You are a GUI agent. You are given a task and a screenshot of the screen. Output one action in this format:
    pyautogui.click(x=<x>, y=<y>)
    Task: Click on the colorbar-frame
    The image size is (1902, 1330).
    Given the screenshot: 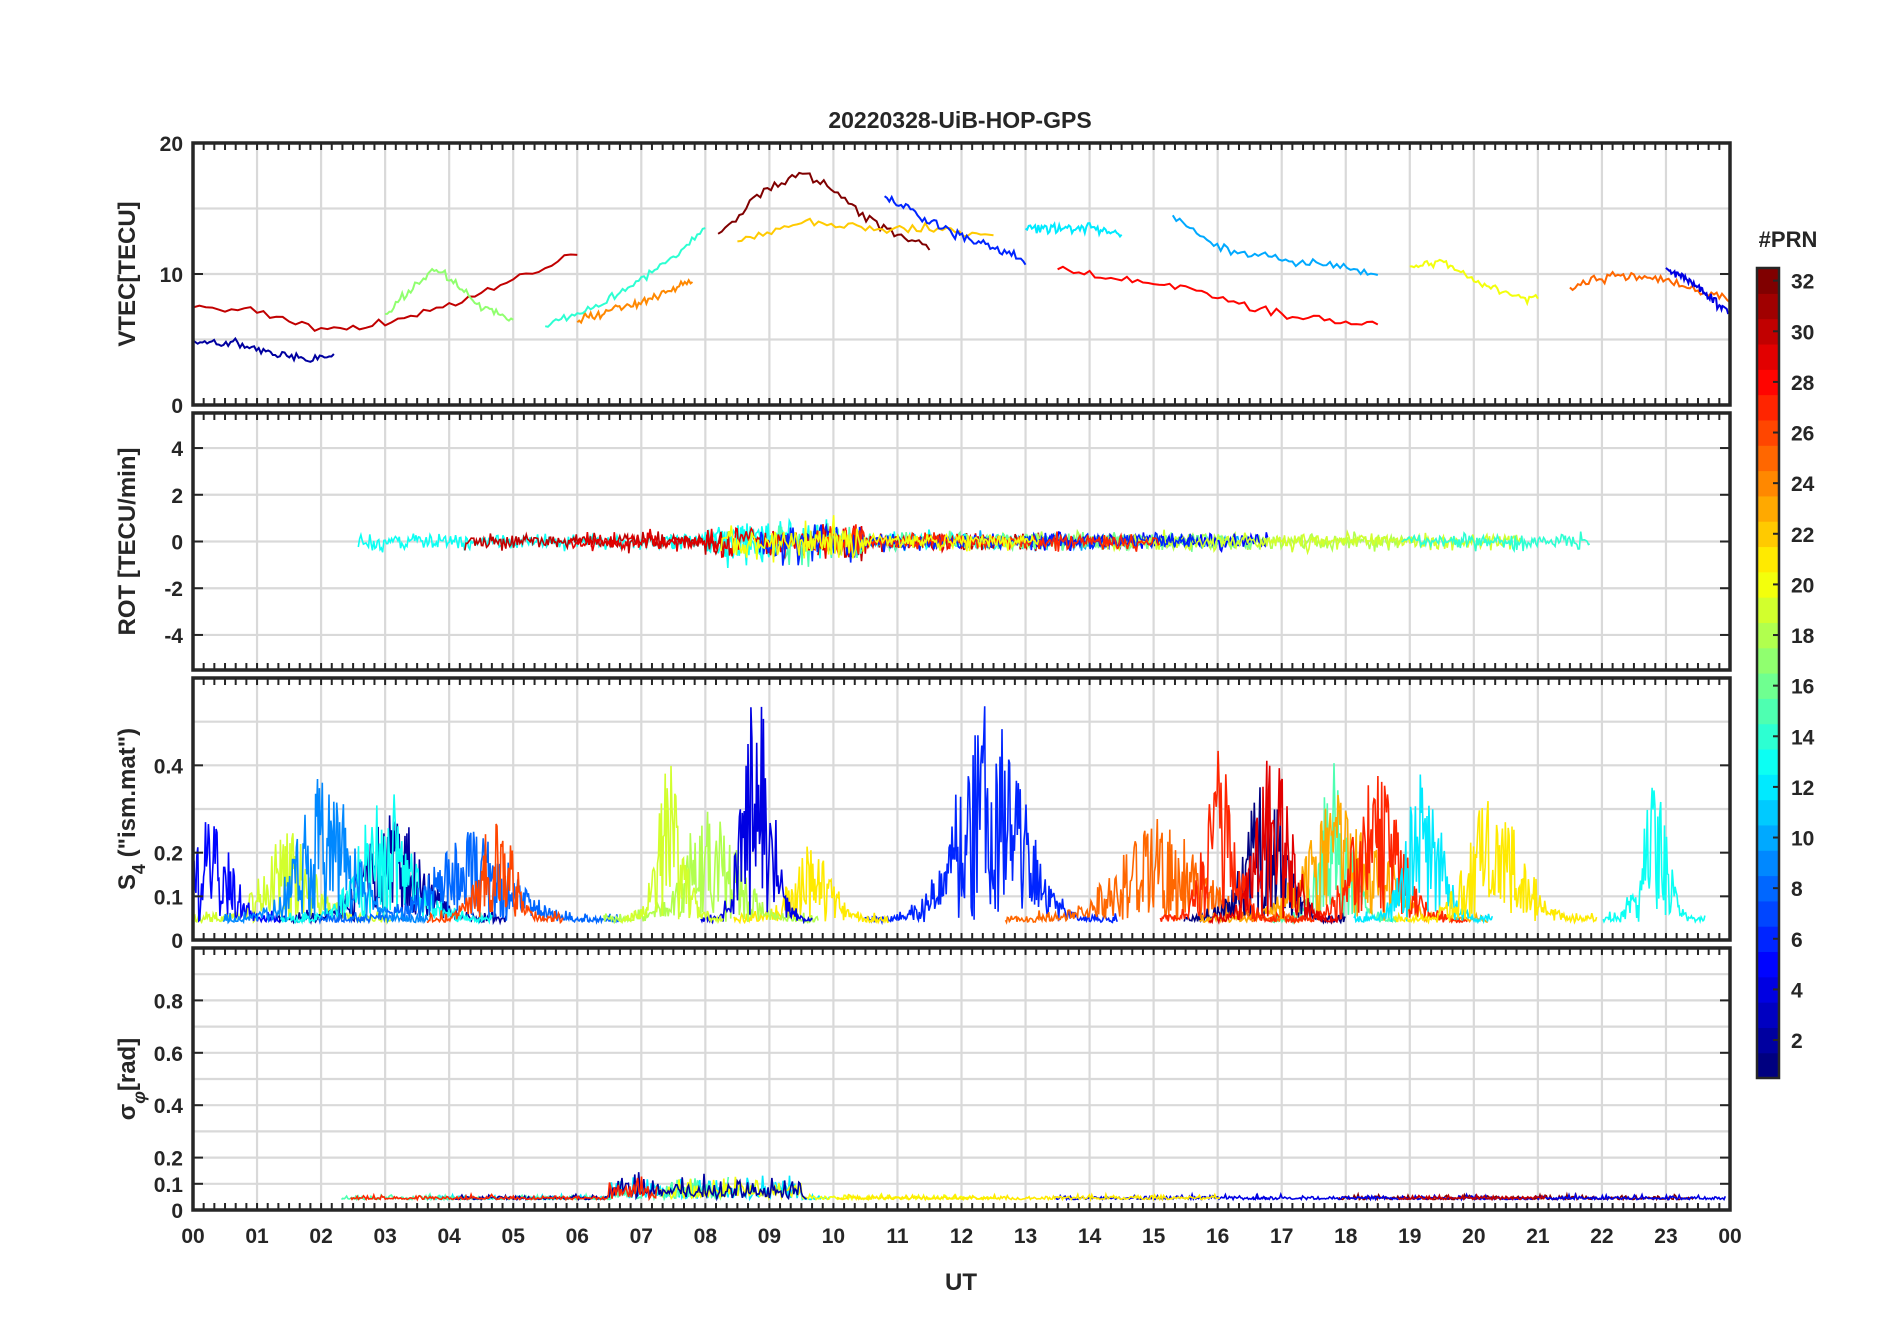 What is the action you would take?
    pyautogui.click(x=1768, y=673)
    